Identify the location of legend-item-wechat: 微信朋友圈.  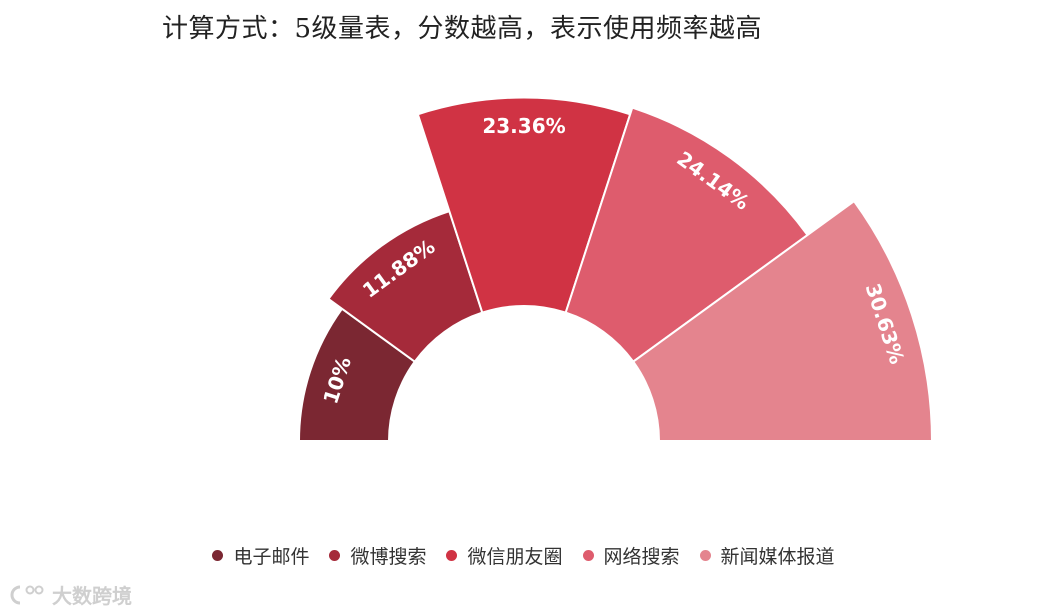
(504, 555).